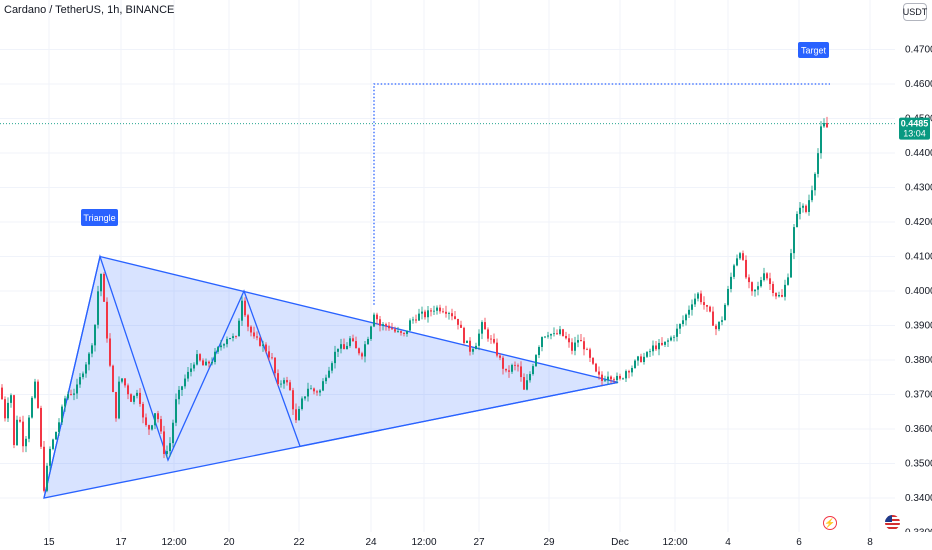 This screenshot has width=932, height=550. What do you see at coordinates (813, 50) in the screenshot?
I see `target-label-bg` at bounding box center [813, 50].